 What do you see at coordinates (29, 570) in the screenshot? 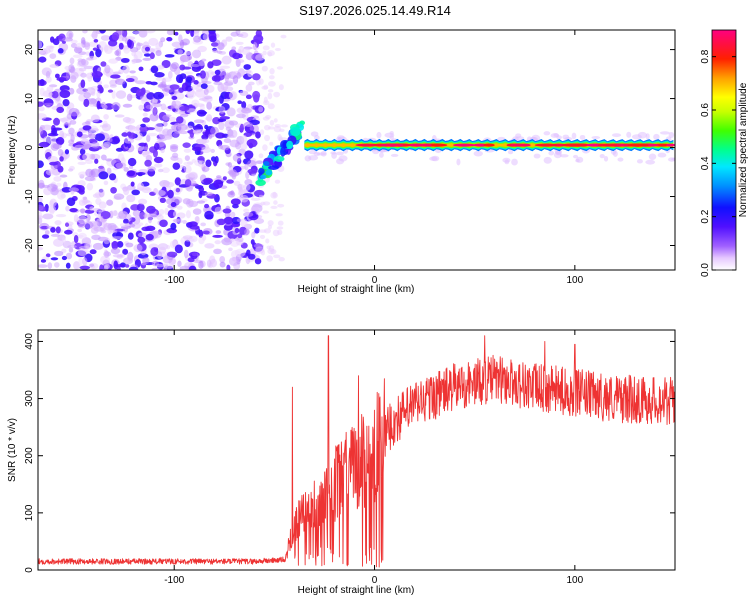
I see `snr-ytick-label: 0` at bounding box center [29, 570].